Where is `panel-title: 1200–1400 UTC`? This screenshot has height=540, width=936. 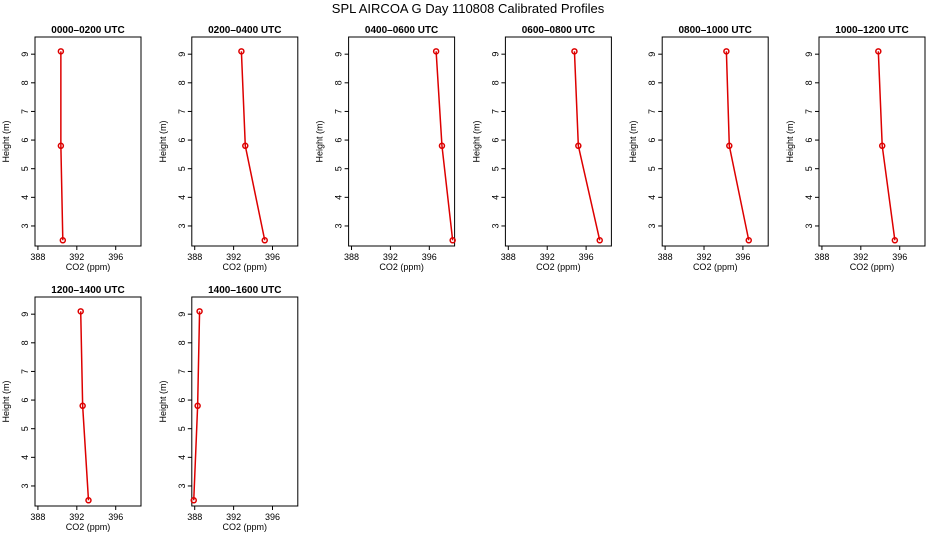
panel-title: 1200–1400 UTC is located at coordinates (87, 290).